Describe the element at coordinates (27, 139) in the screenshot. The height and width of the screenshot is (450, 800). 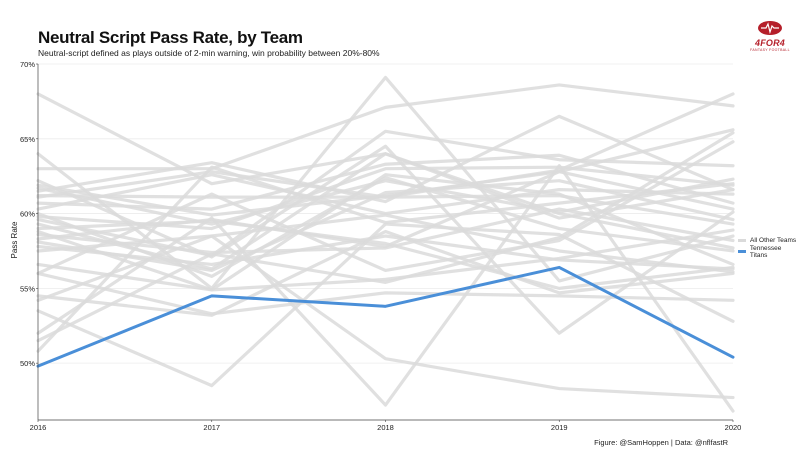
I see `y-tick-label: 65%` at that location.